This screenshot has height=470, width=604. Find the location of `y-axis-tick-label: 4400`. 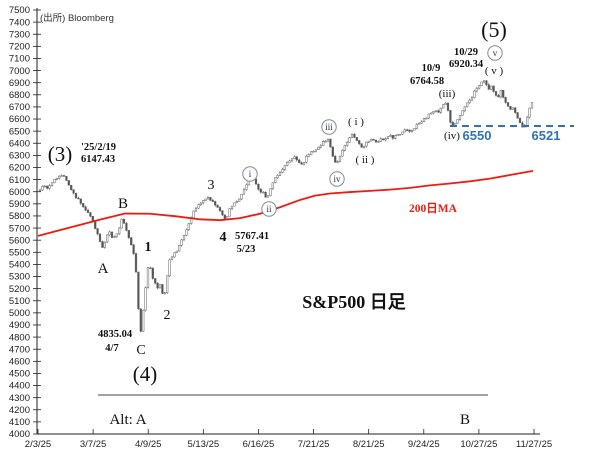

y-axis-tick-label: 4400 is located at coordinates (19, 386).